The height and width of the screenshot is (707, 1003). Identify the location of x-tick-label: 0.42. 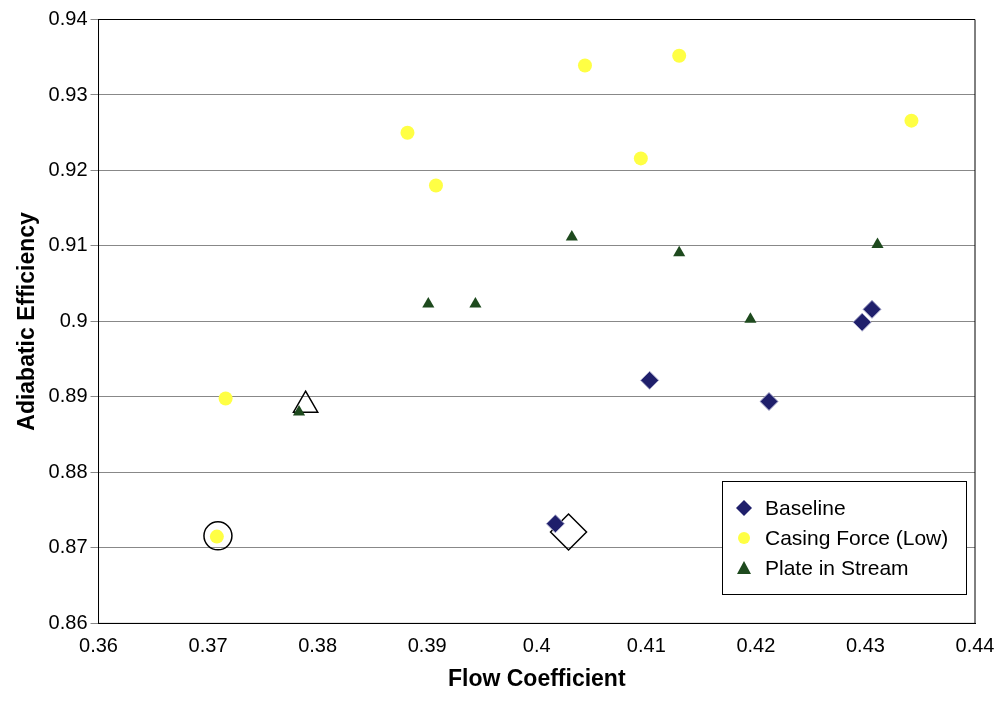
(756, 644).